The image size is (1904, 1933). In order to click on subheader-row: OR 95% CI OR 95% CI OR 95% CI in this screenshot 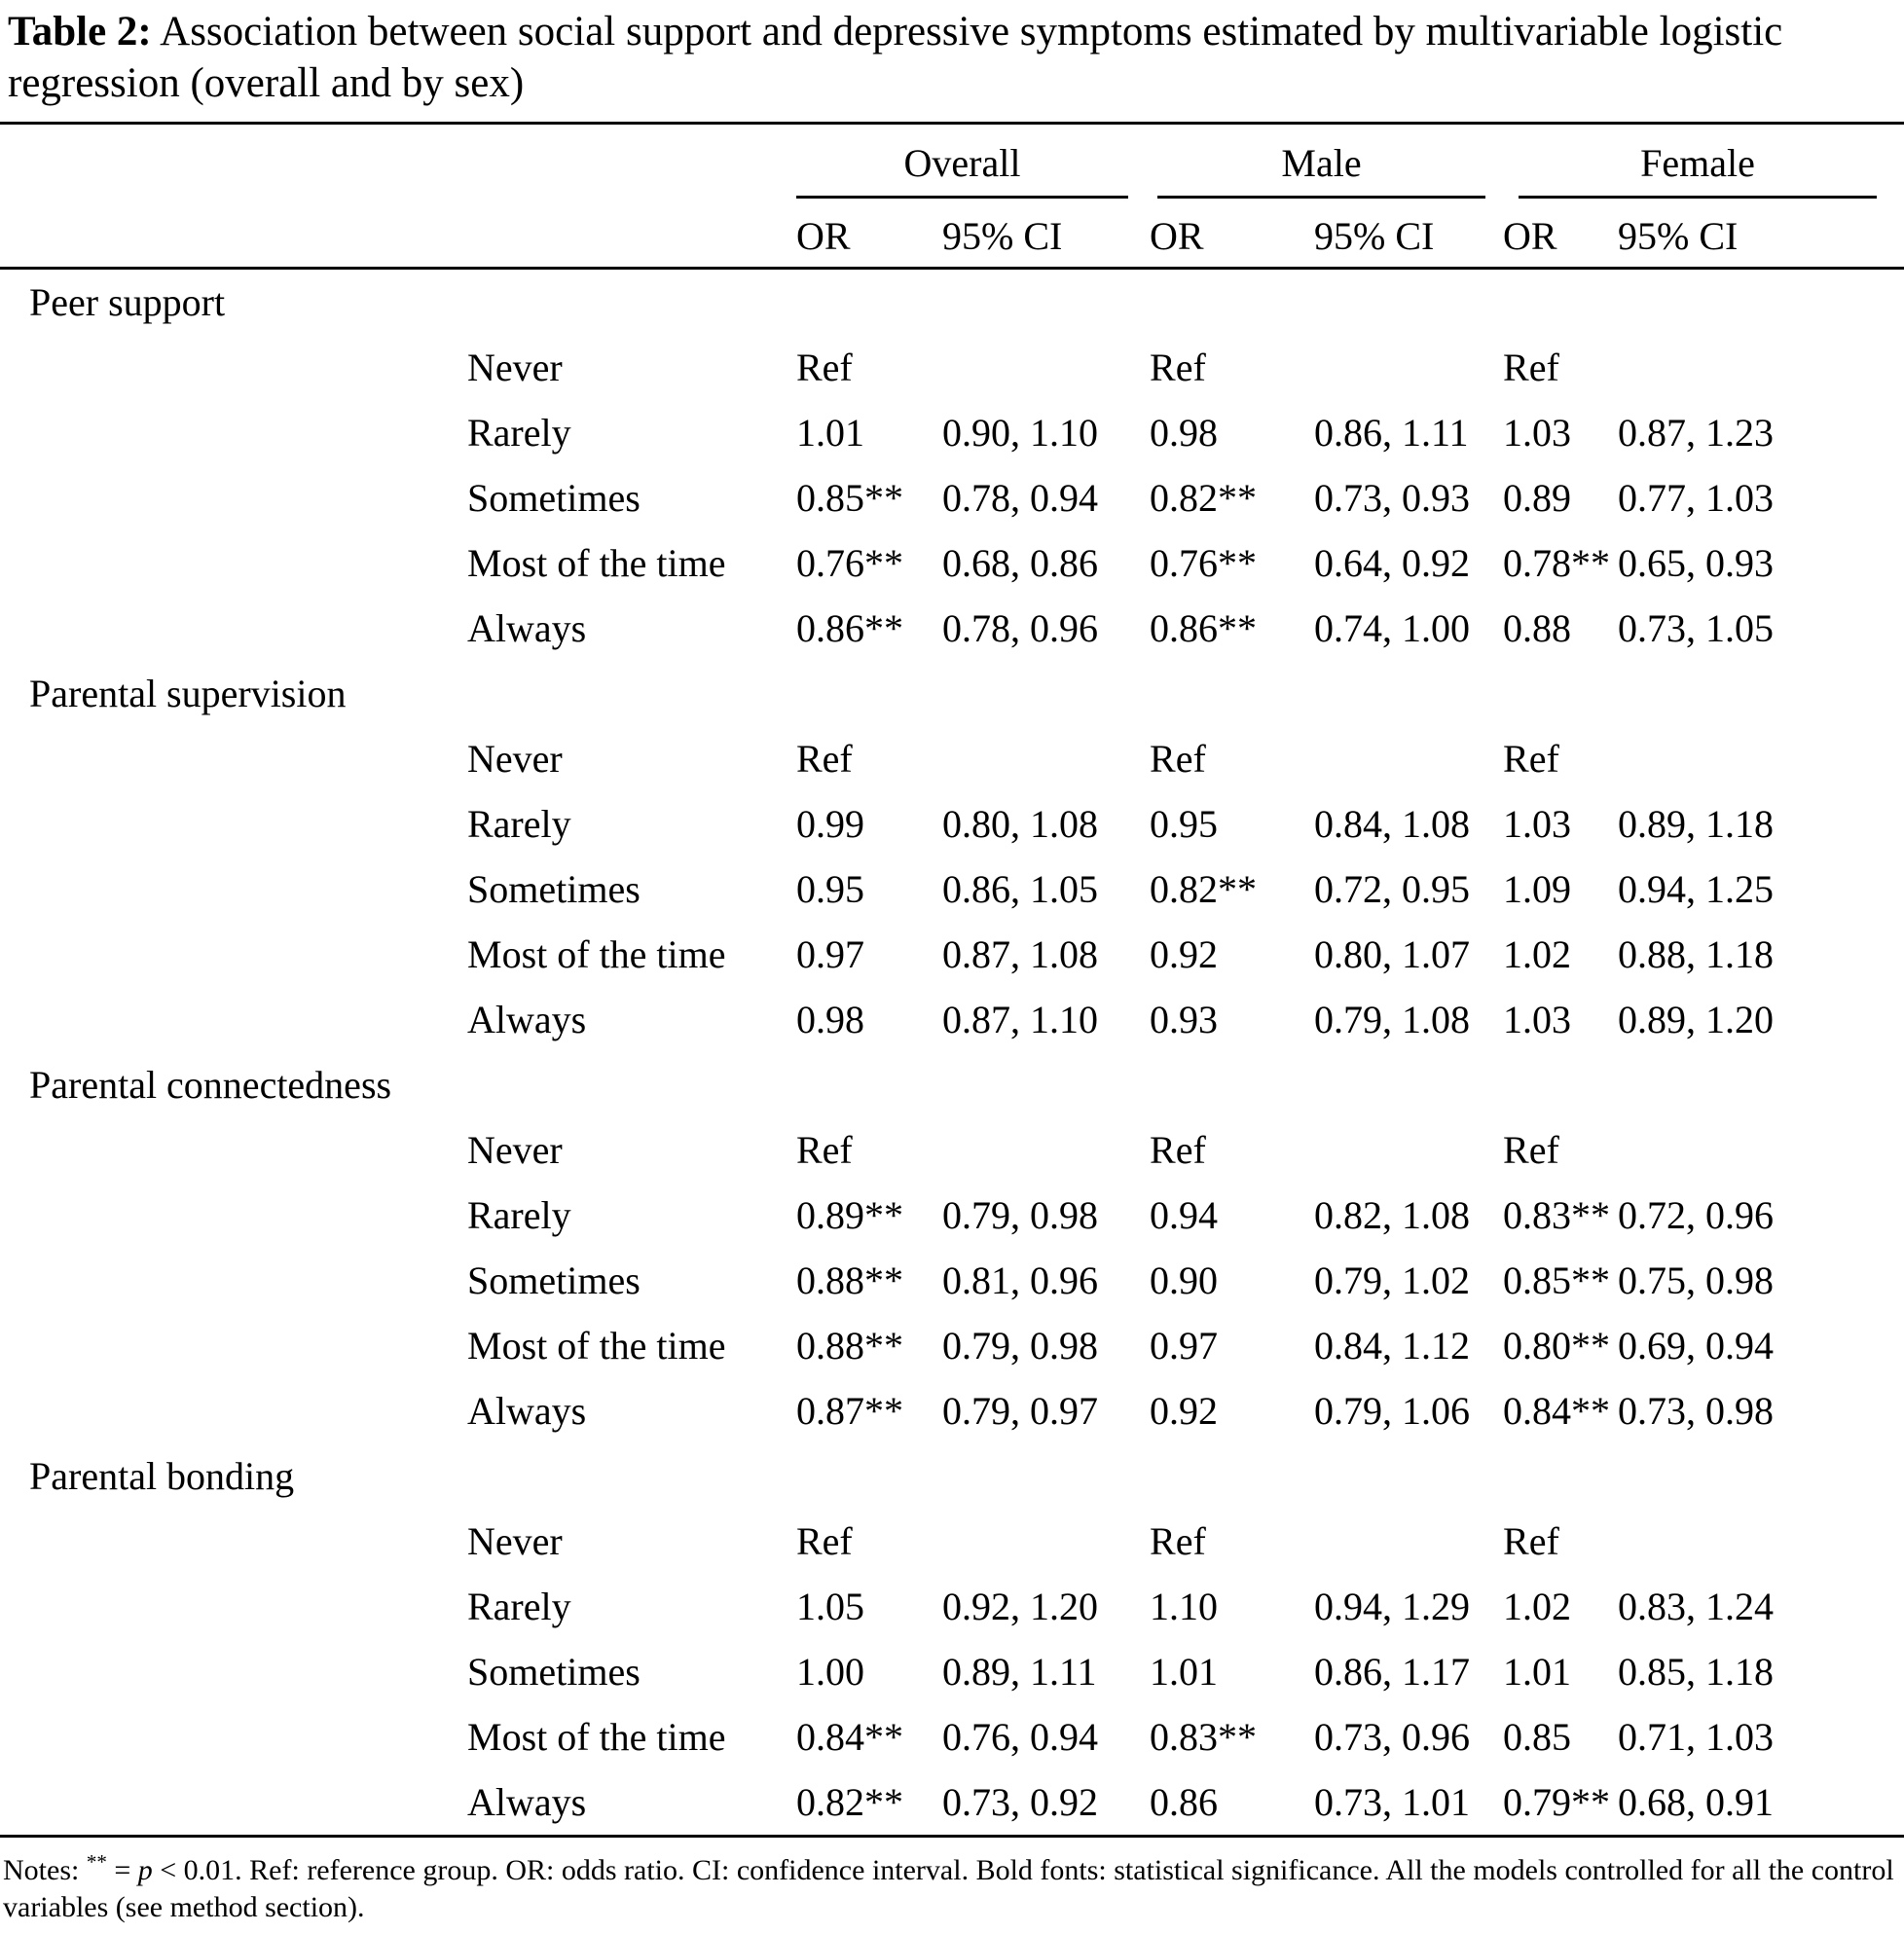, I will do `click(952, 234)`.